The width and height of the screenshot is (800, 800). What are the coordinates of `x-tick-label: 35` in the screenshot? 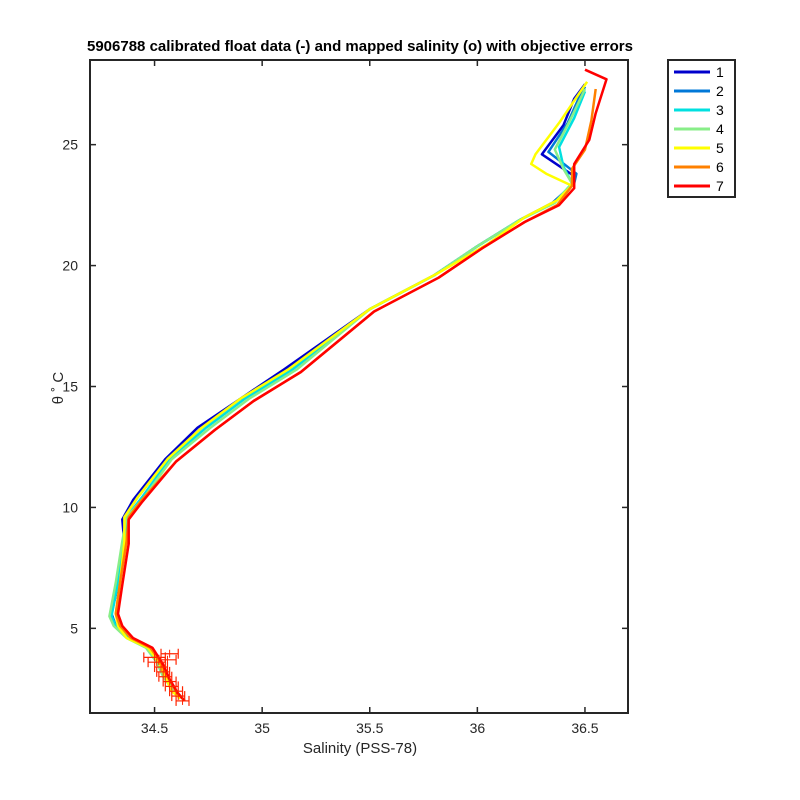 It's located at (262, 728).